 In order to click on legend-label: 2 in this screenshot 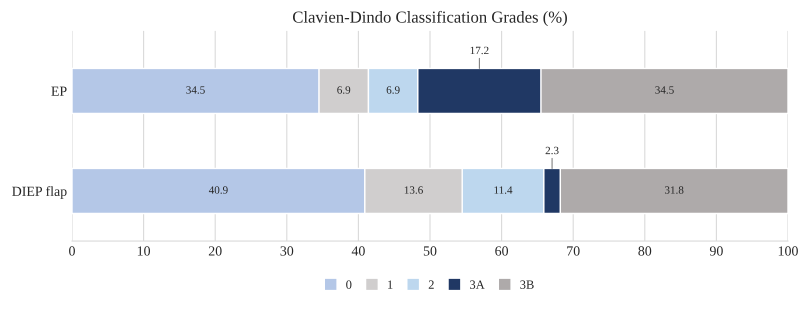, I will do `click(431, 284)`.